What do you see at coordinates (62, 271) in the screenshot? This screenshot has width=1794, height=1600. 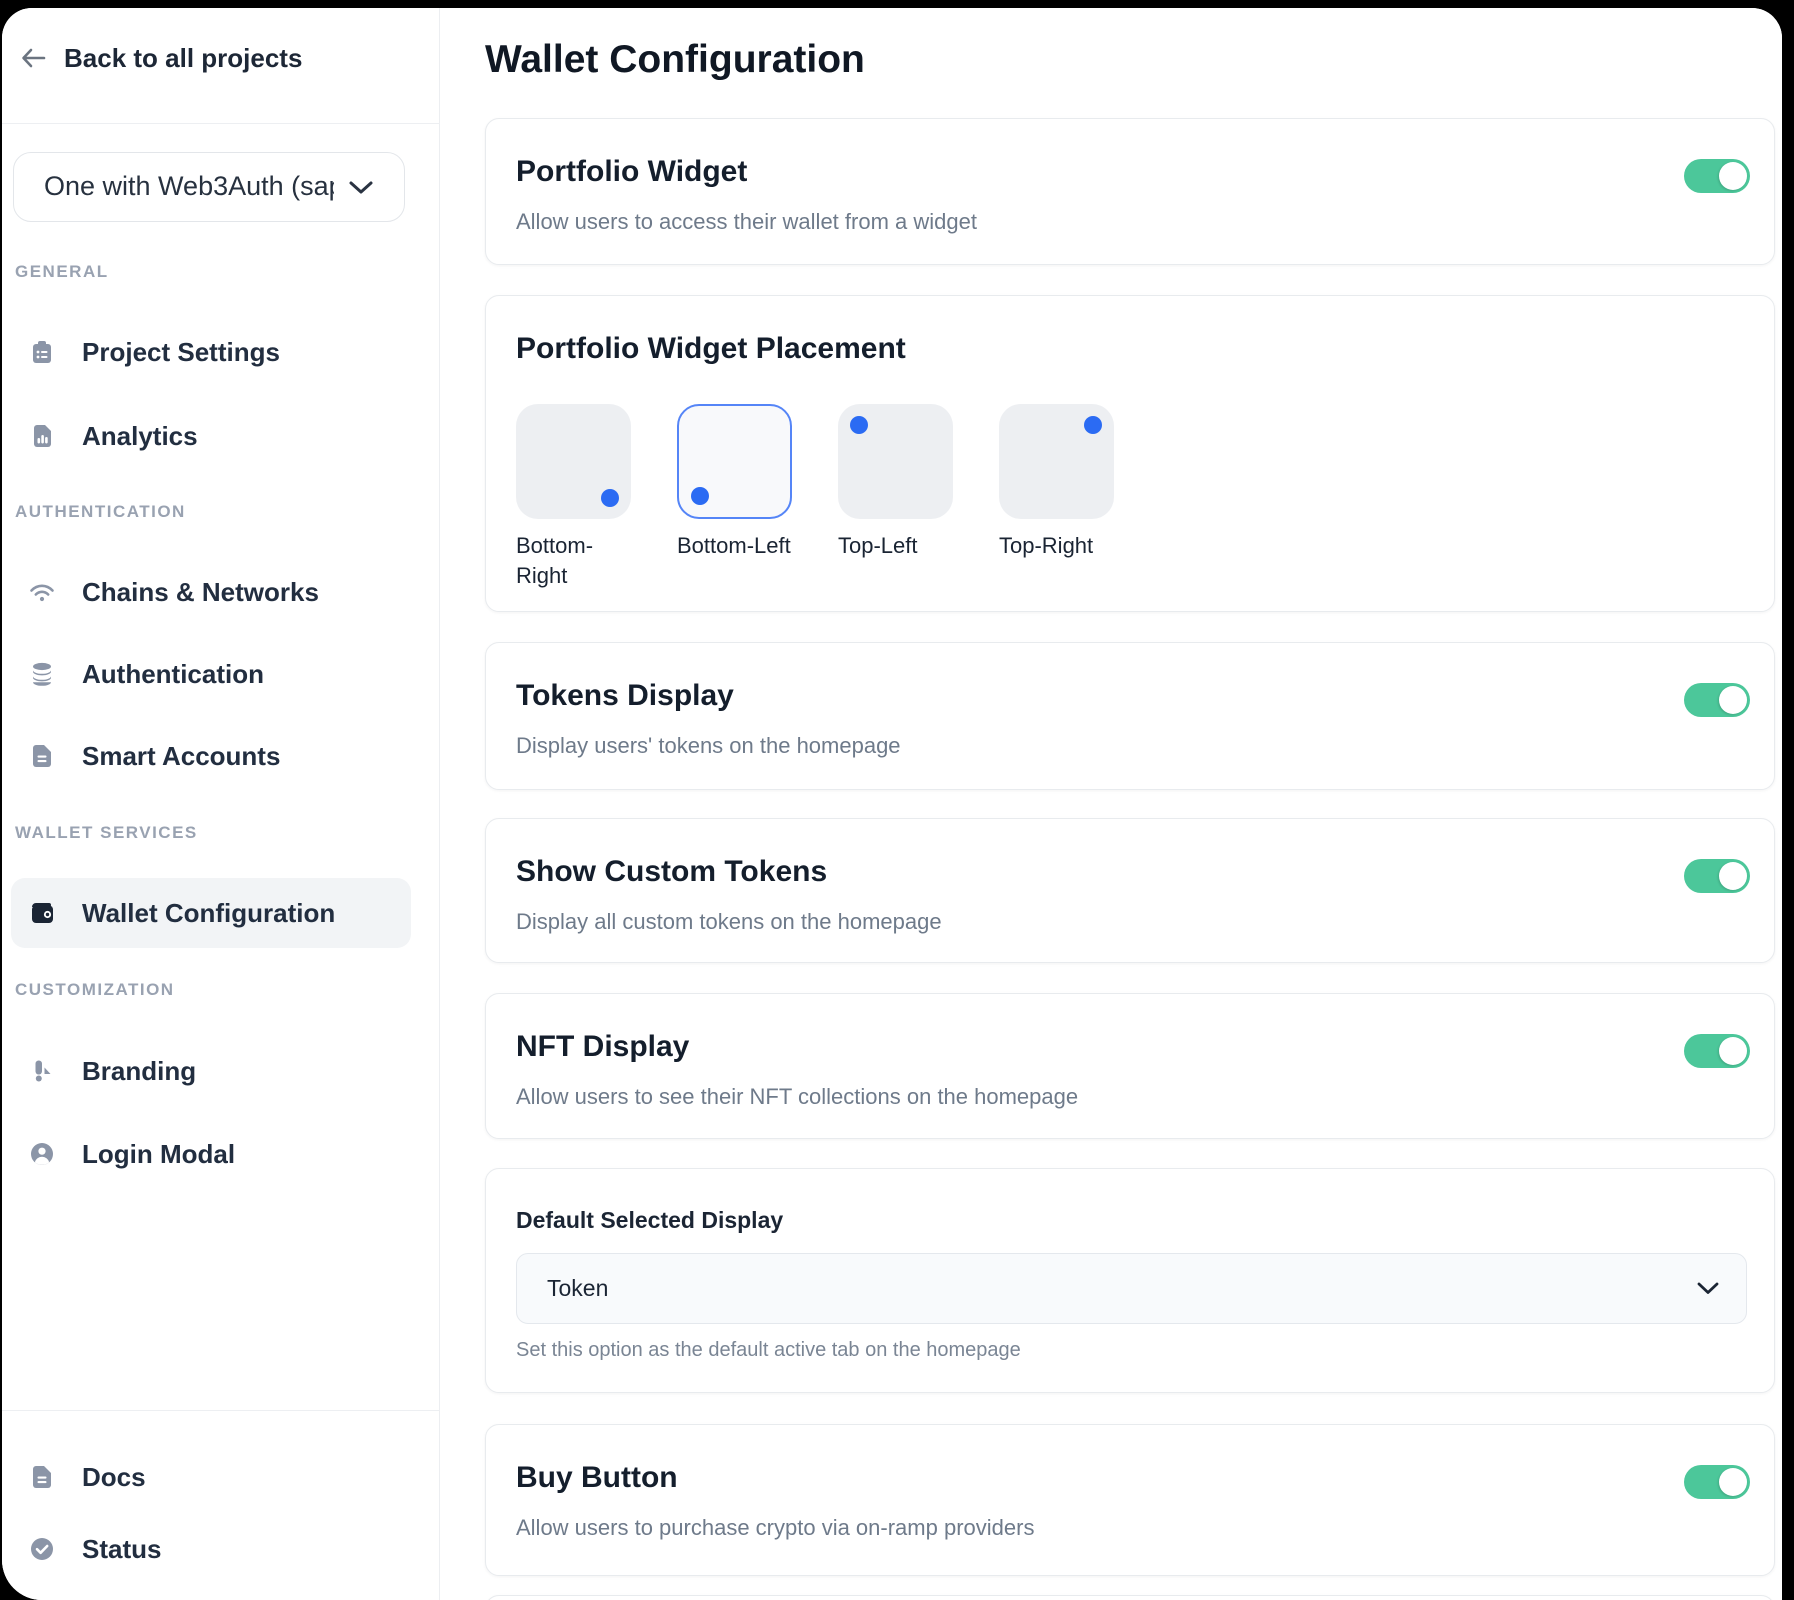 I see `section-label-general: GENERAL` at bounding box center [62, 271].